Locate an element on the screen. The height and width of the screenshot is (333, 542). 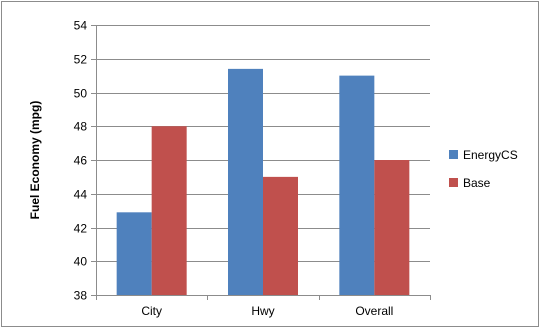
bar-energycs-overall is located at coordinates (357, 185).